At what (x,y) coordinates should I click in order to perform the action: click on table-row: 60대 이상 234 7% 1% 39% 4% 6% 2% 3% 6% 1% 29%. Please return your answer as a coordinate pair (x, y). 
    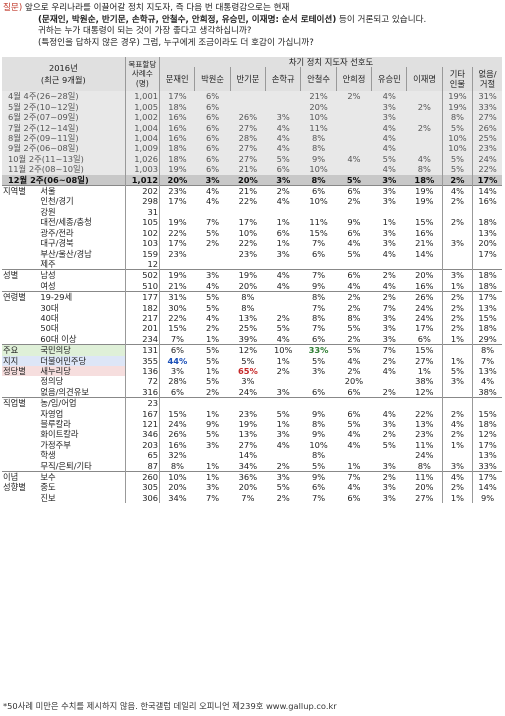
    Looking at the image, I should click on (252, 339).